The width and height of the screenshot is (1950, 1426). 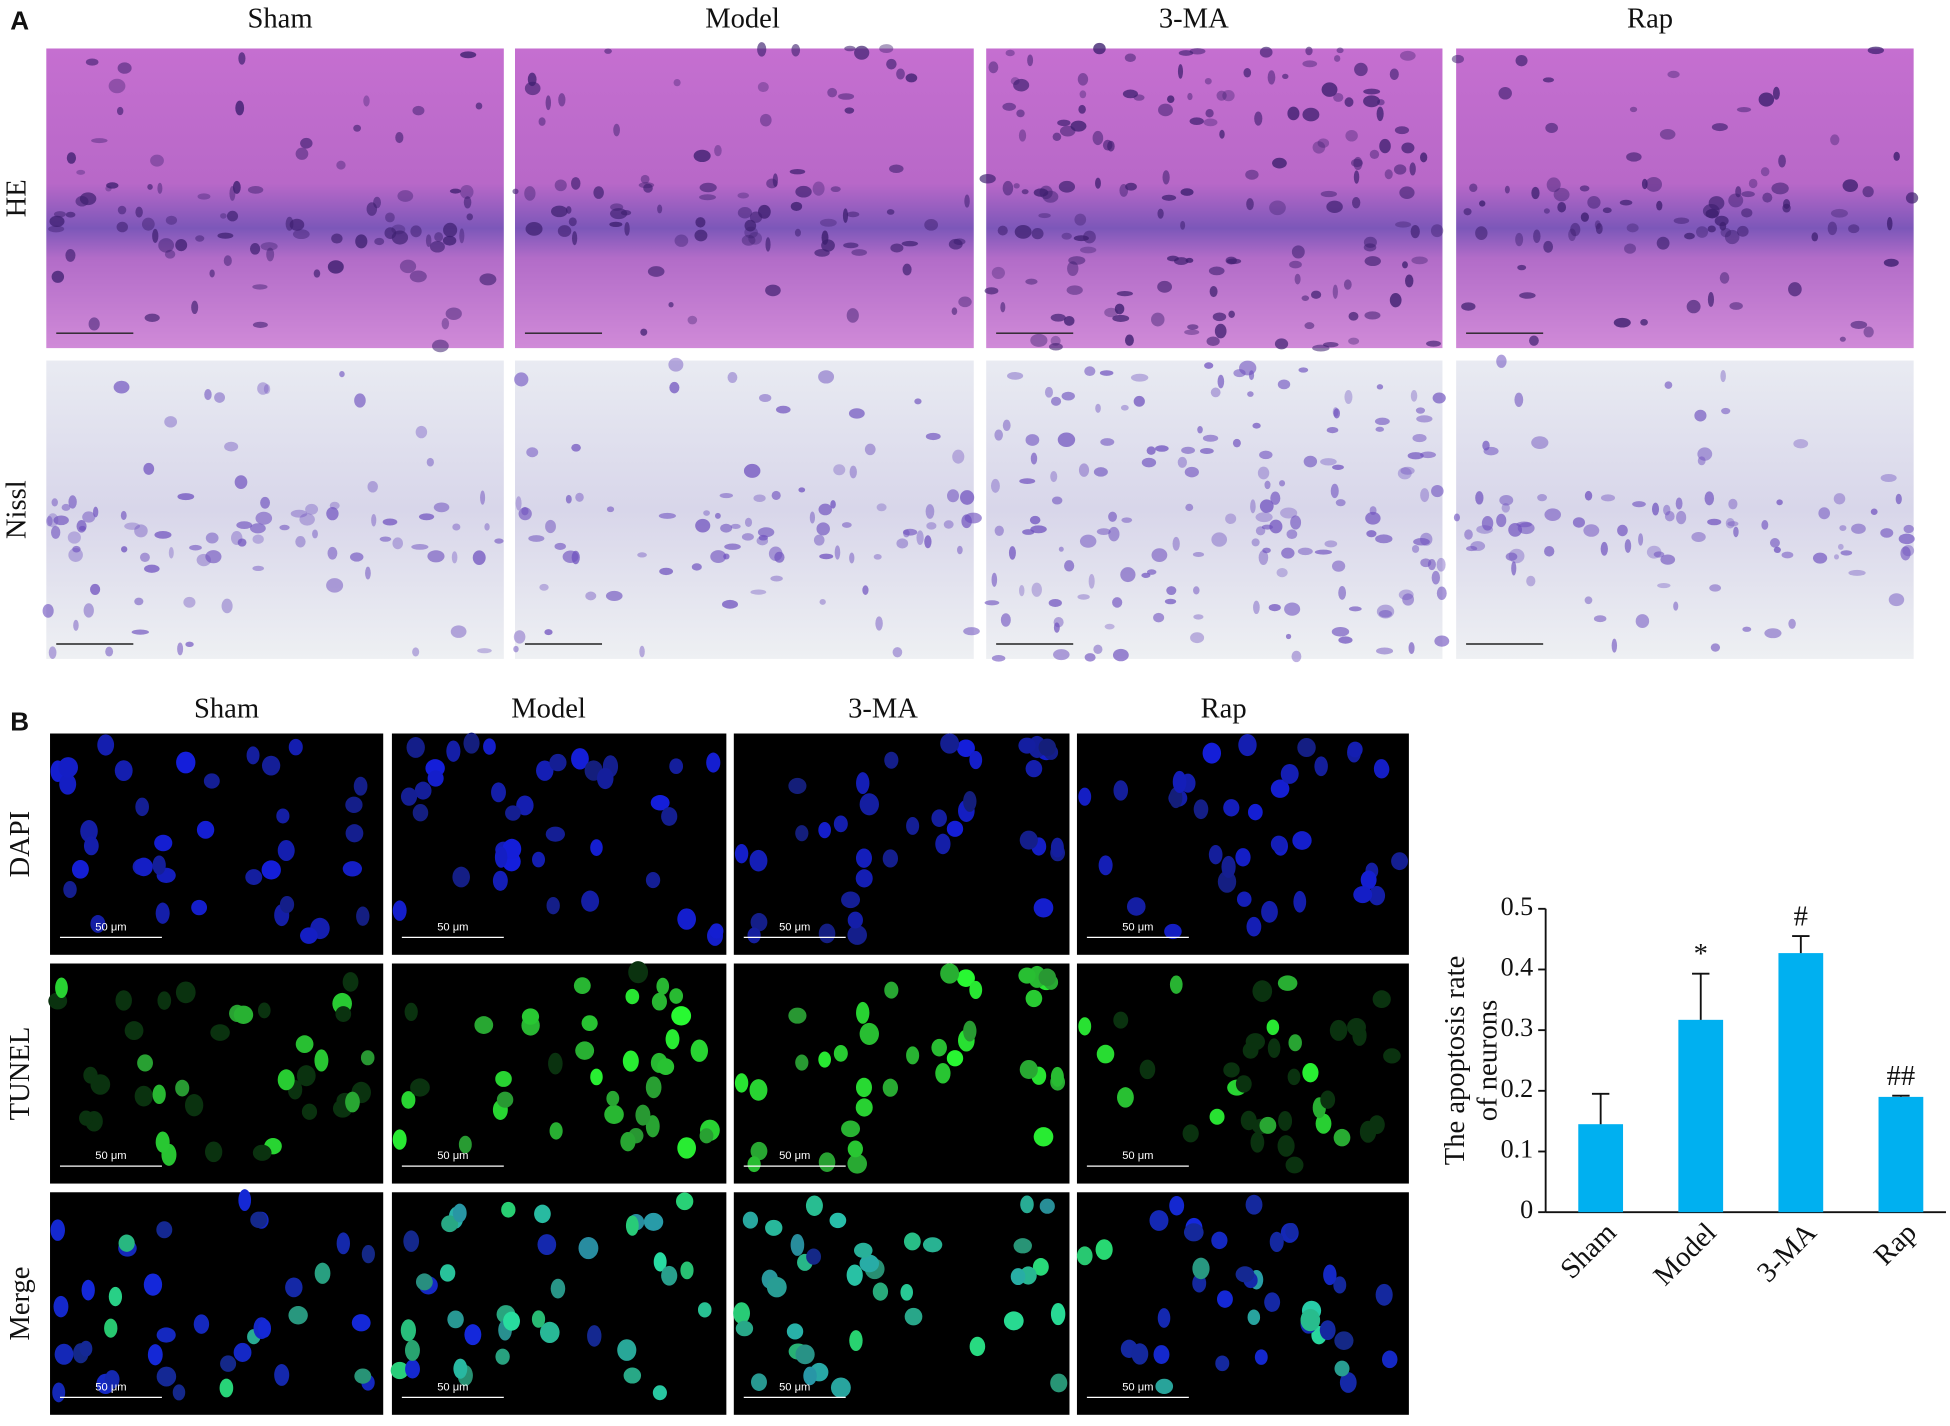 I want to click on x-tick-label: Model, so click(x=1685, y=1254).